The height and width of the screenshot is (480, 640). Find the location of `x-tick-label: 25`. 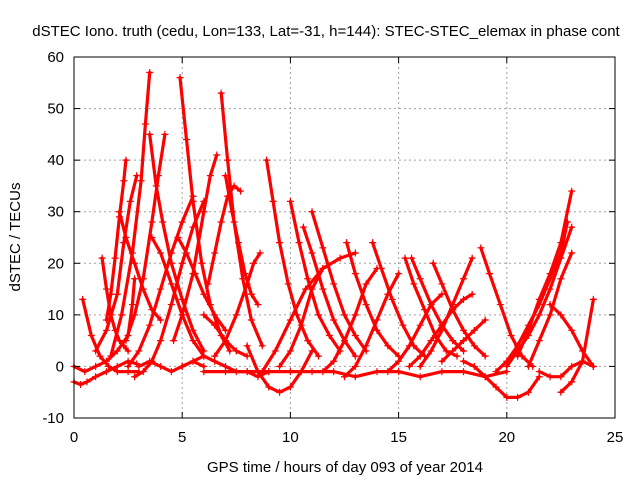

x-tick-label: 25 is located at coordinates (615, 437).